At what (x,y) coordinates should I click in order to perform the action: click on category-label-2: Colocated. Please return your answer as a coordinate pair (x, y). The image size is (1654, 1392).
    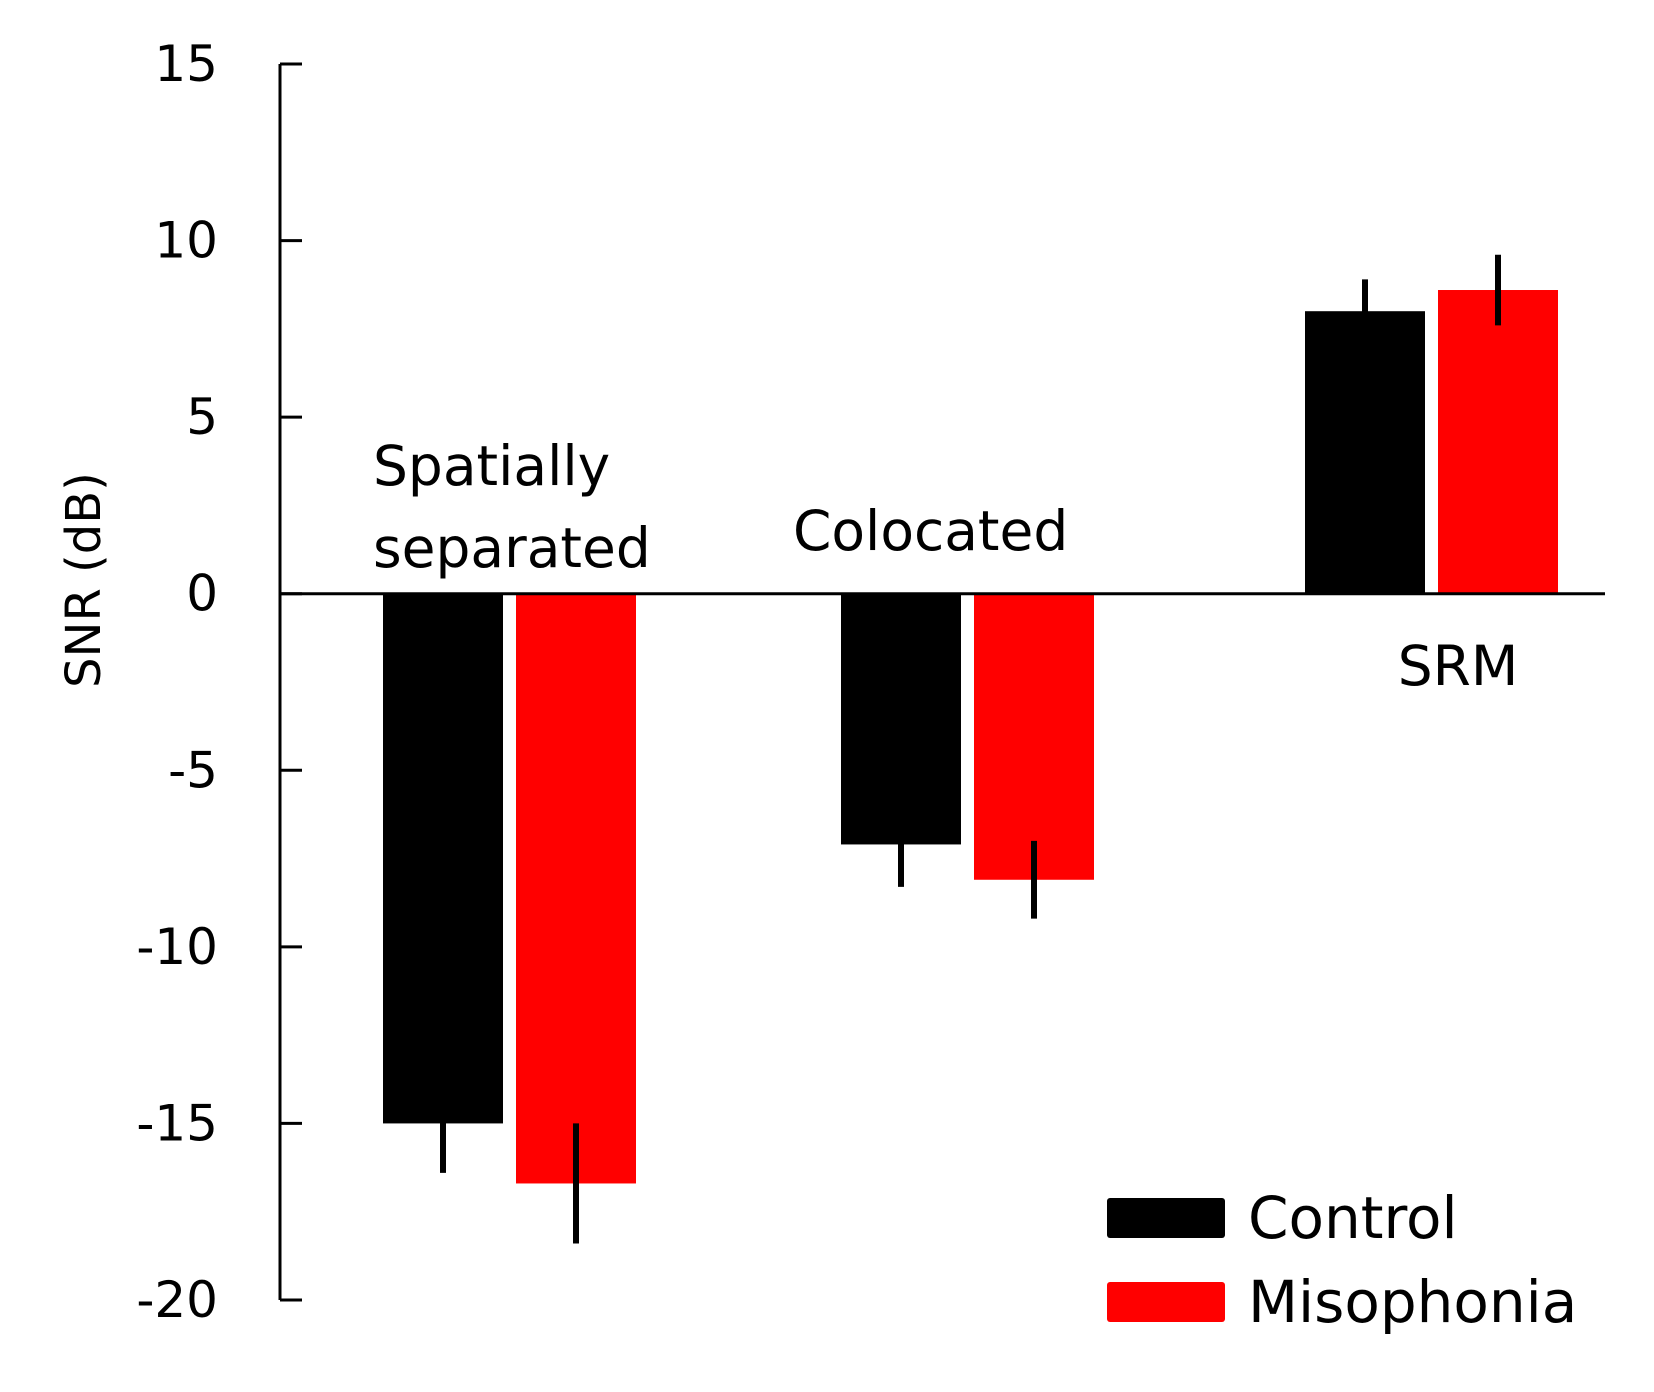
    Looking at the image, I should click on (930, 531).